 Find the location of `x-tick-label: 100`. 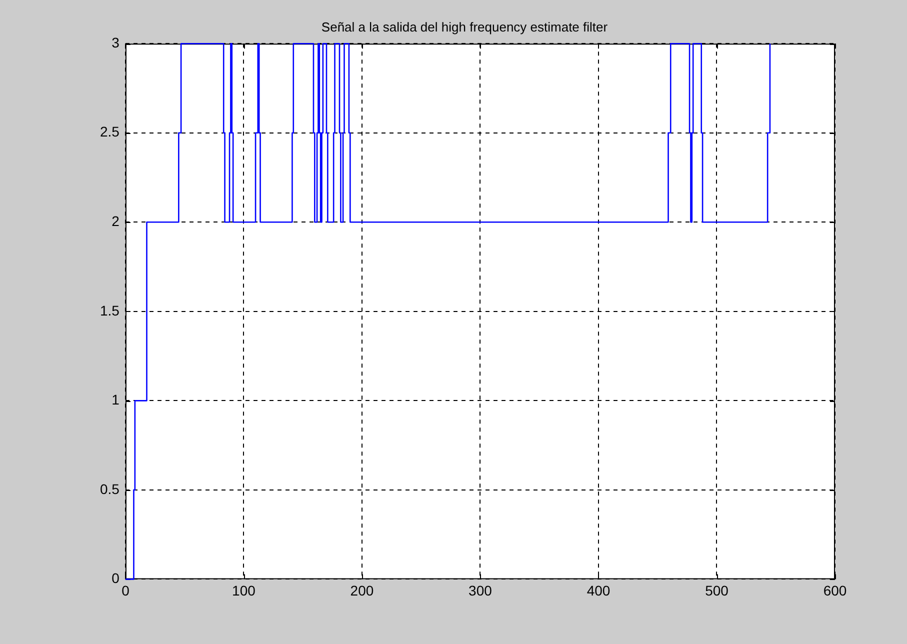

x-tick-label: 100 is located at coordinates (244, 590).